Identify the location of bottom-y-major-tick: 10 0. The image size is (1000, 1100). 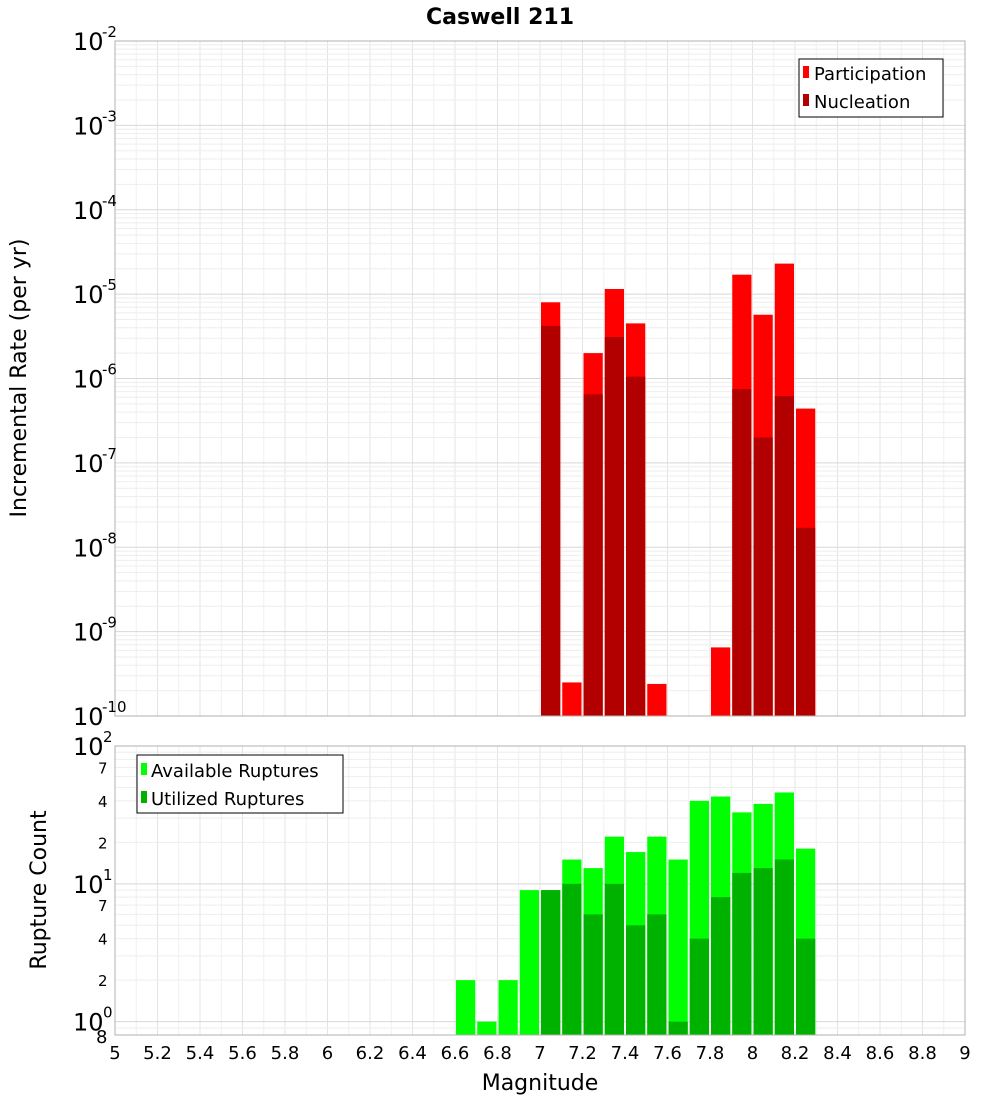
(93, 1020).